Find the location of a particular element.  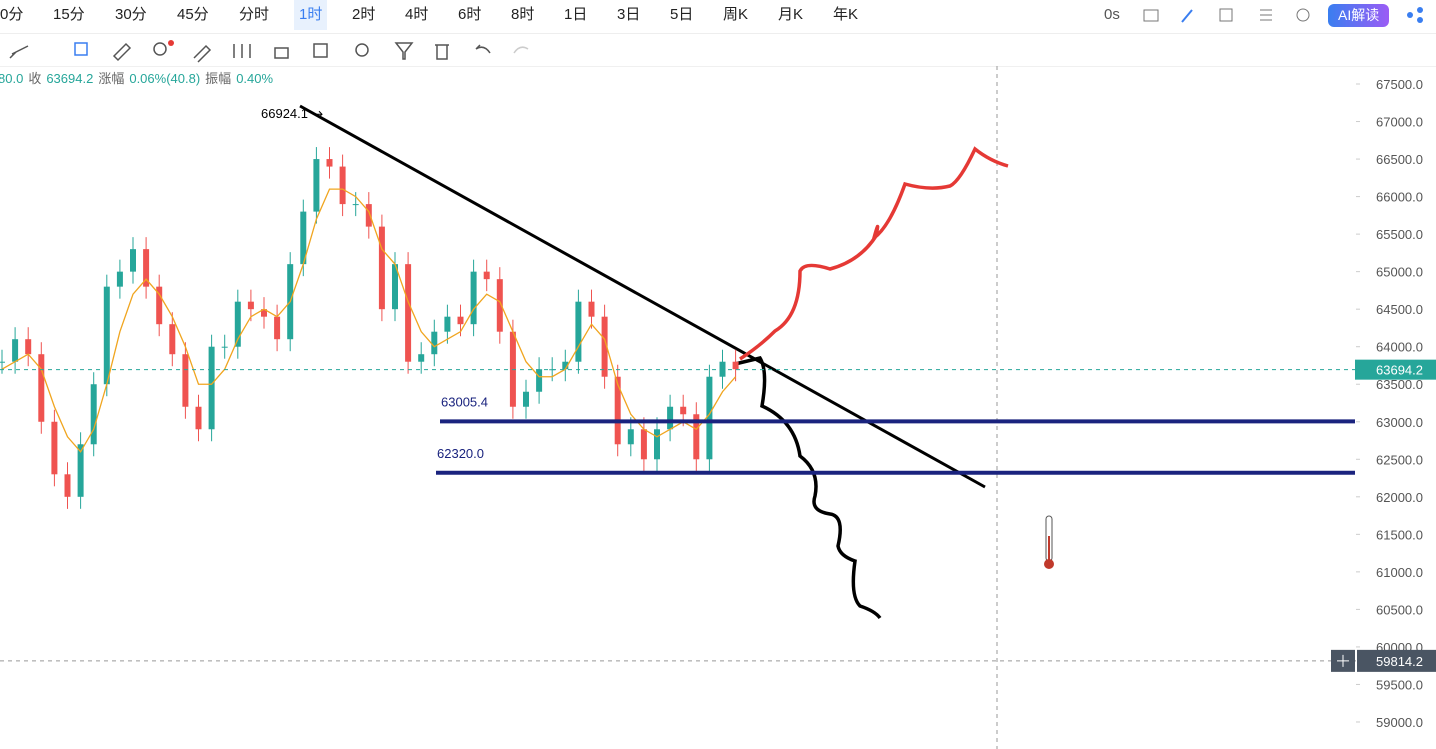

y-tick-label: 64500.0 is located at coordinates (1399, 309).